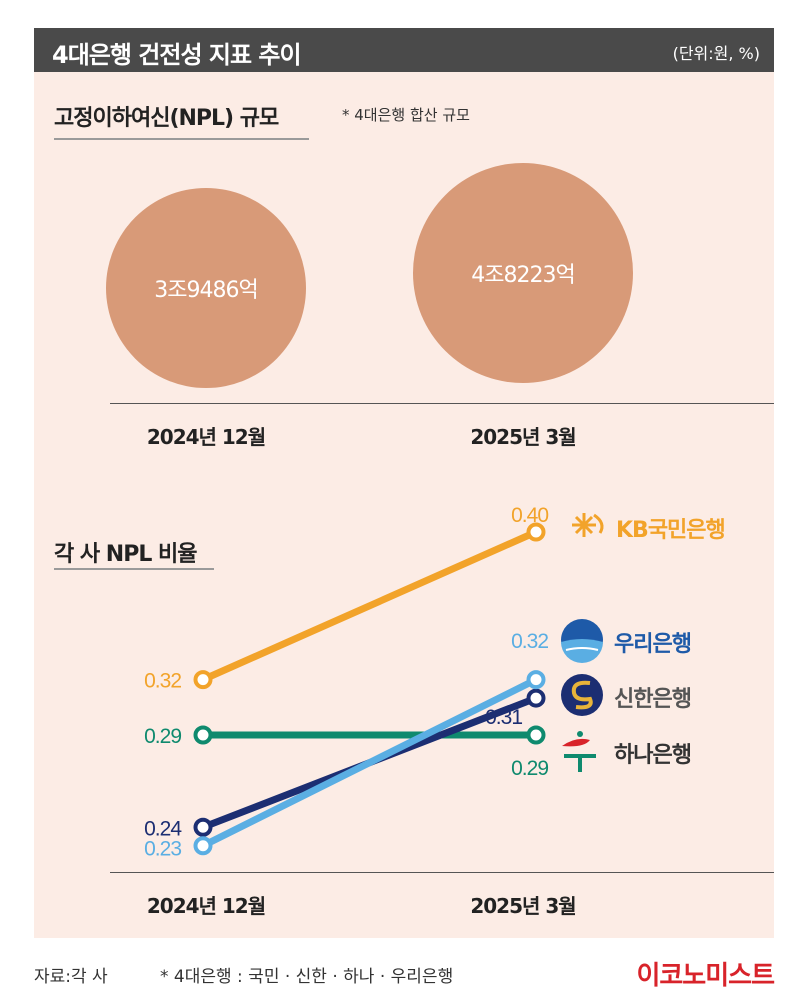 Image resolution: width=800 pixels, height=1007 pixels. I want to click on value-label-hana-2024-12: 0.29, so click(162, 736).